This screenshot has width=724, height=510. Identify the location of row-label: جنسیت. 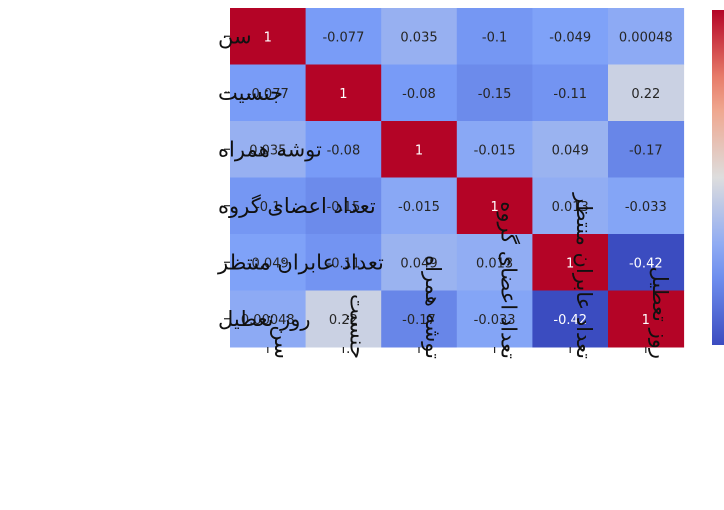
(250, 93).